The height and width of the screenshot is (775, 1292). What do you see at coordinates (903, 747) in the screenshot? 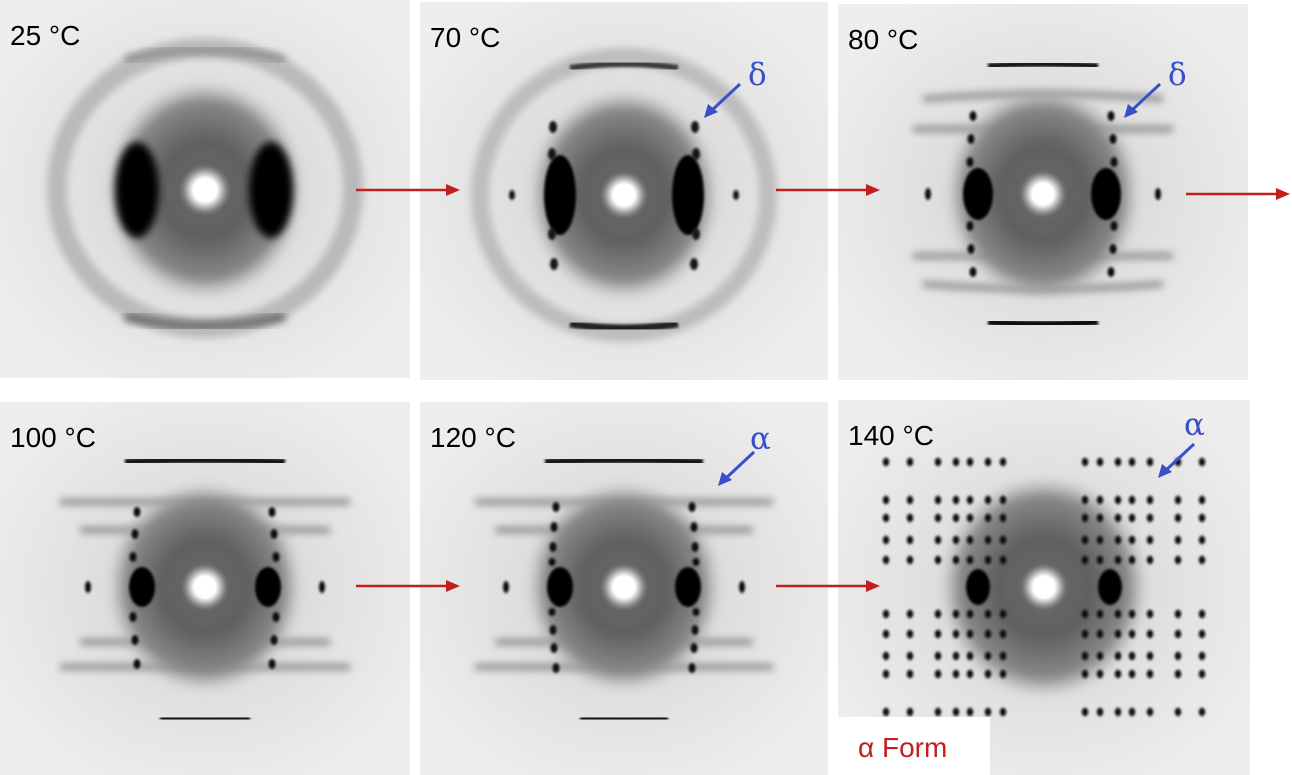
I see `alpha-form-label: α Form` at bounding box center [903, 747].